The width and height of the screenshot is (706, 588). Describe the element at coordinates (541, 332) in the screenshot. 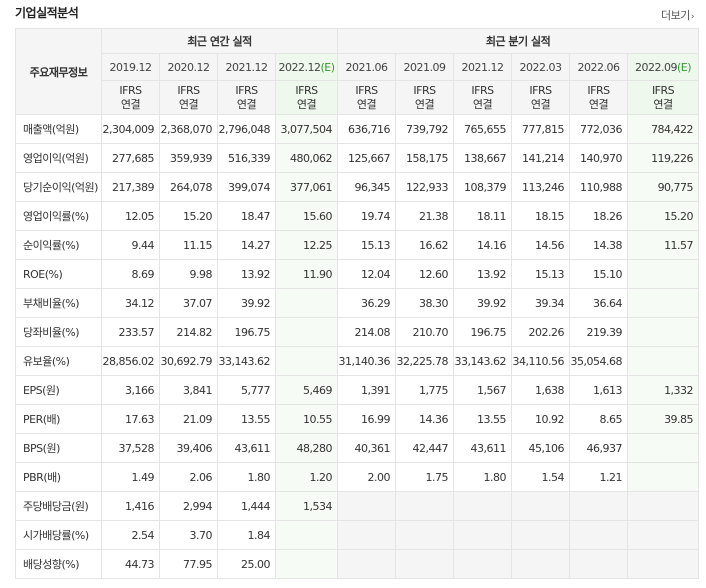

I see `table-cell: 202.26` at that location.